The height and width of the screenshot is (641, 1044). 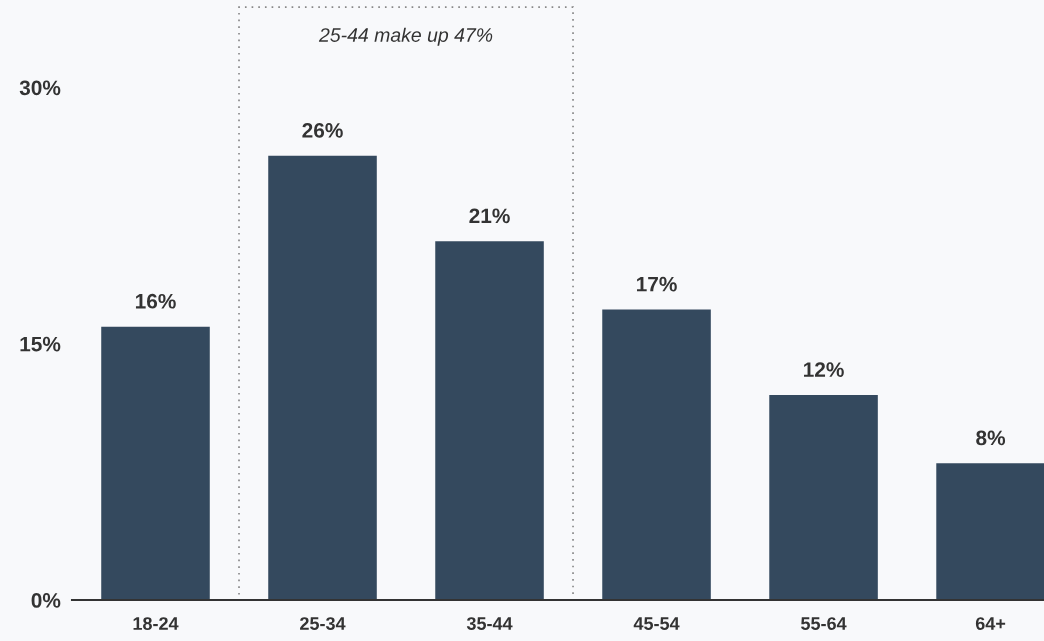 What do you see at coordinates (489, 216) in the screenshot?
I see `data-label: 21%` at bounding box center [489, 216].